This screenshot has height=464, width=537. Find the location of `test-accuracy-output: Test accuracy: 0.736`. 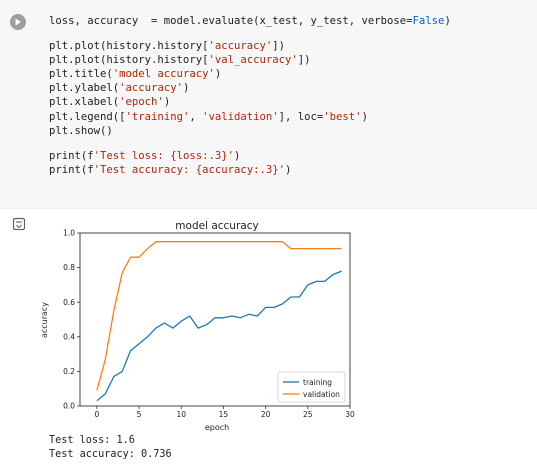

test-accuracy-output: Test accuracy: 0.736 is located at coordinates (110, 454).